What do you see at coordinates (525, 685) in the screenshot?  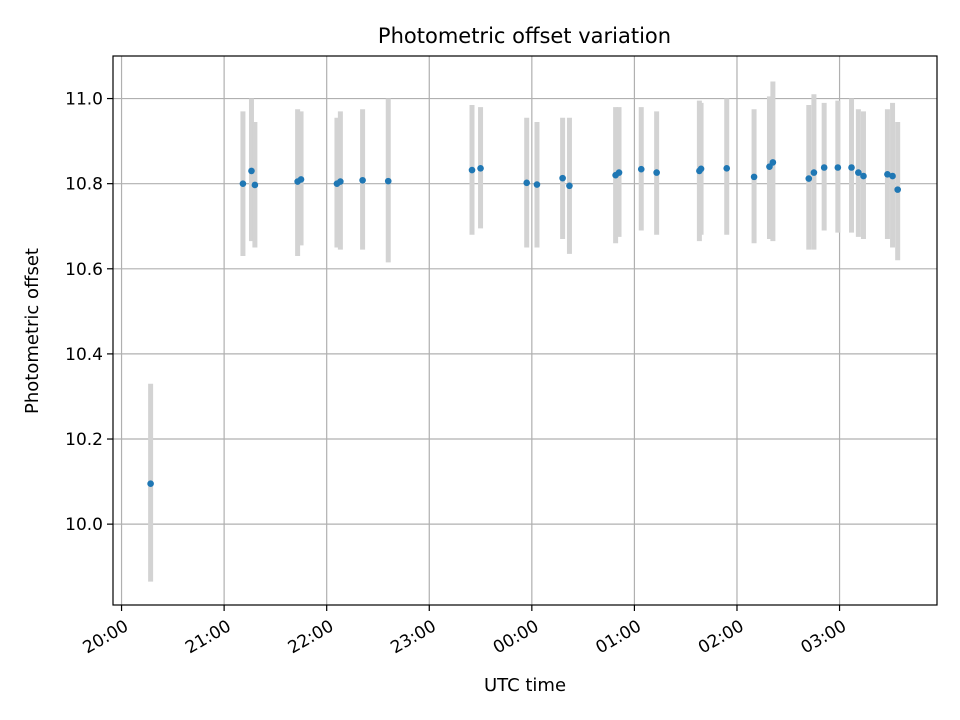 I see `x-axis-label: UTC time` at bounding box center [525, 685].